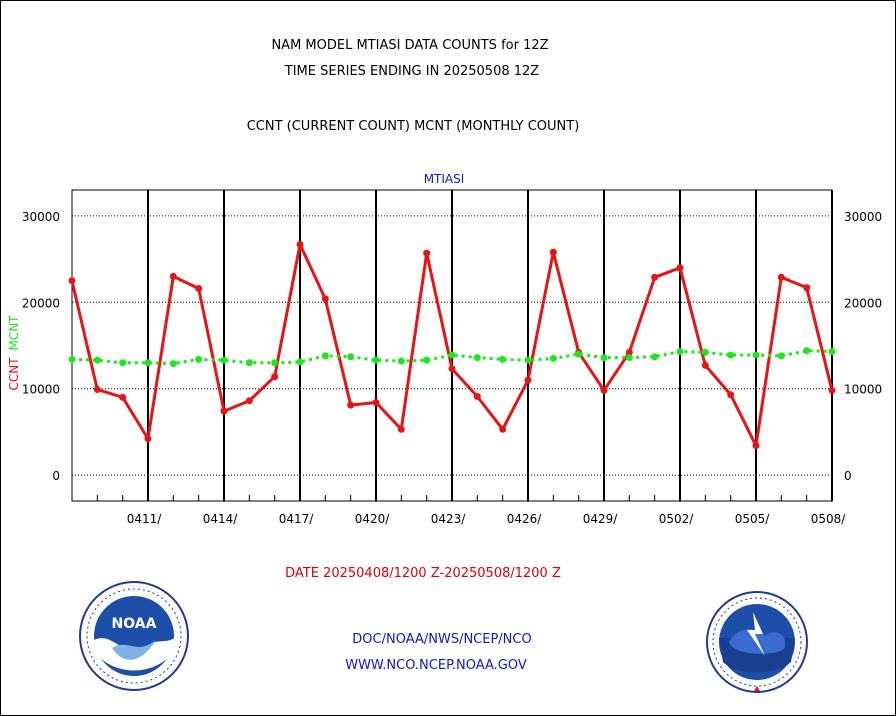 This screenshot has height=716, width=896. Describe the element at coordinates (14, 374) in the screenshot. I see `y-axis-label-ccnt: CCNT` at that location.